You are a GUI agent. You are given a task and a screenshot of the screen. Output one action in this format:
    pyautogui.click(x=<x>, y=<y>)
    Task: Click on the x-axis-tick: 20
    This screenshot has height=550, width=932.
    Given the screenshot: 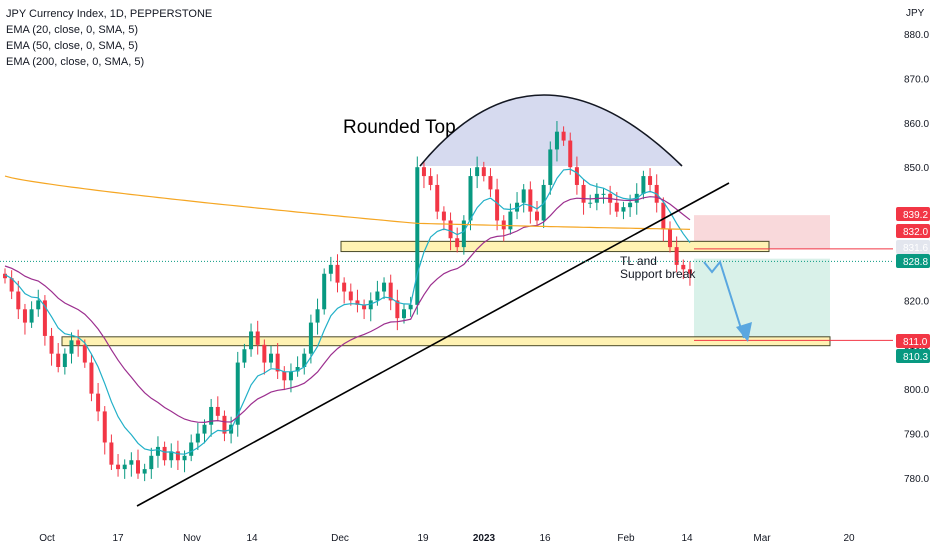 What is the action you would take?
    pyautogui.click(x=849, y=538)
    